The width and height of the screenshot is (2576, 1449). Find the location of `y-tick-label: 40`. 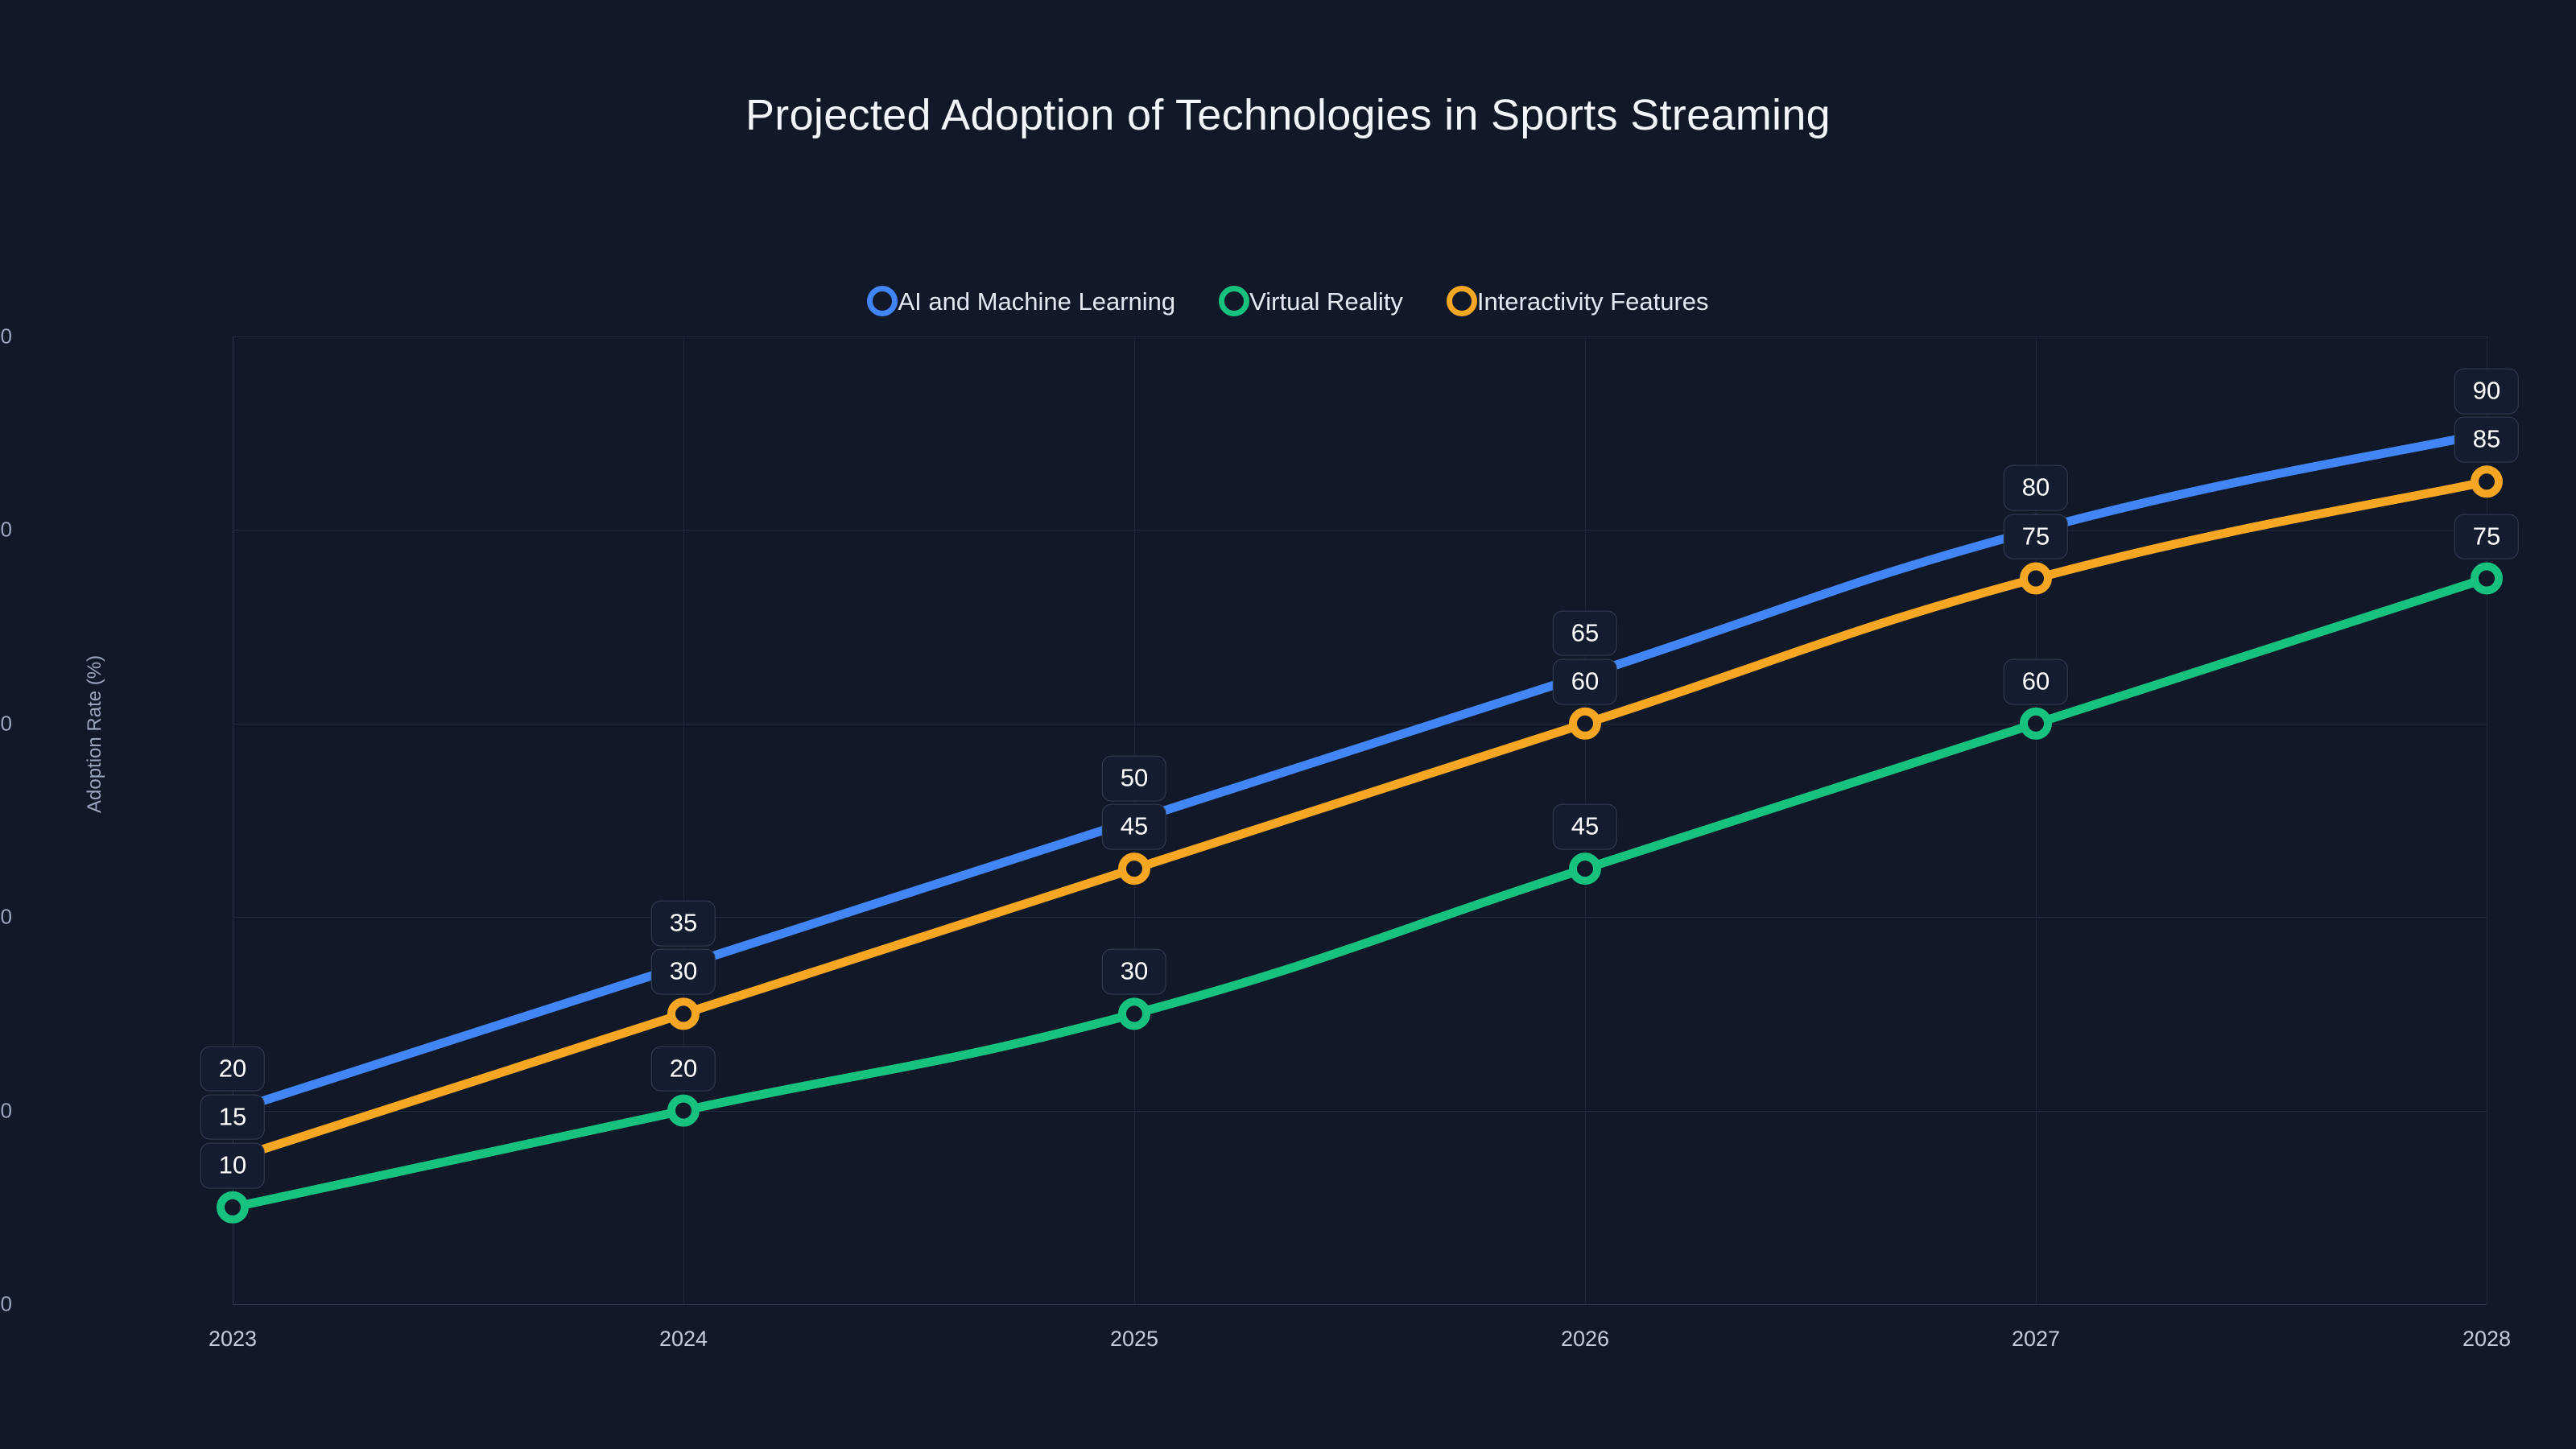

y-tick-label: 40 is located at coordinates (6, 916).